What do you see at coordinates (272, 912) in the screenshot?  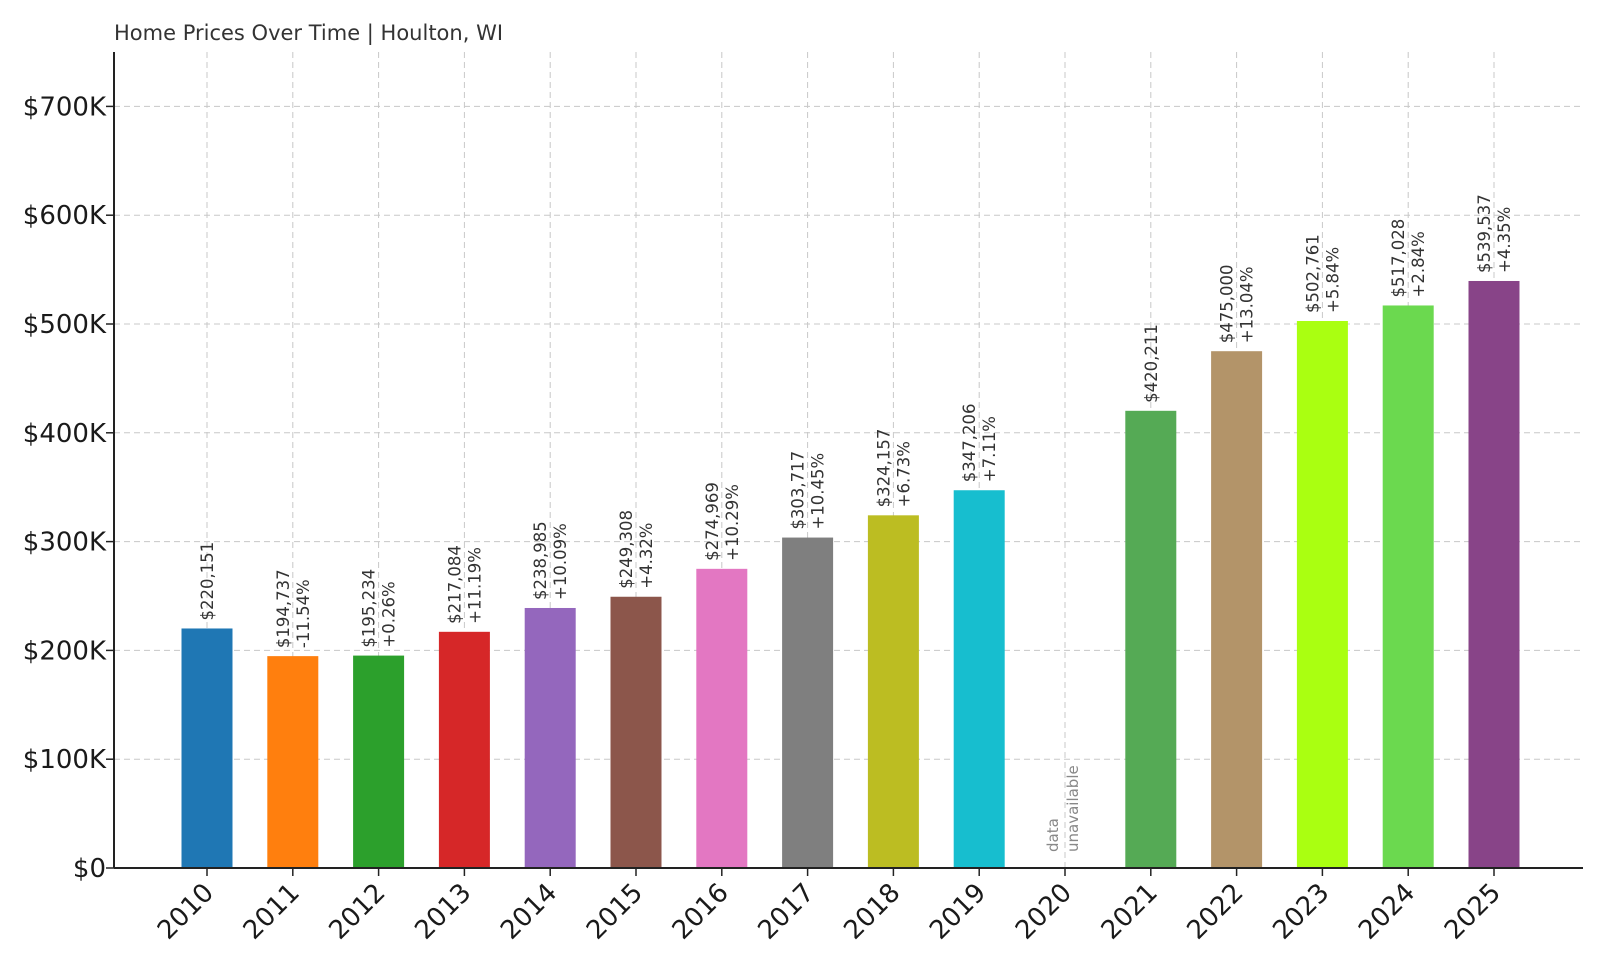 I see `x-tick-label: 2011` at bounding box center [272, 912].